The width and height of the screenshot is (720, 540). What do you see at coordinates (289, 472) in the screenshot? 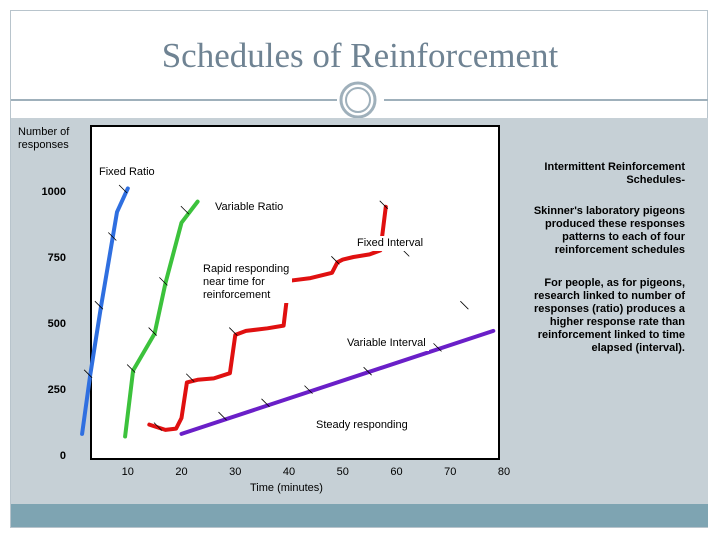
I see `x-tick-label: 40` at bounding box center [289, 472].